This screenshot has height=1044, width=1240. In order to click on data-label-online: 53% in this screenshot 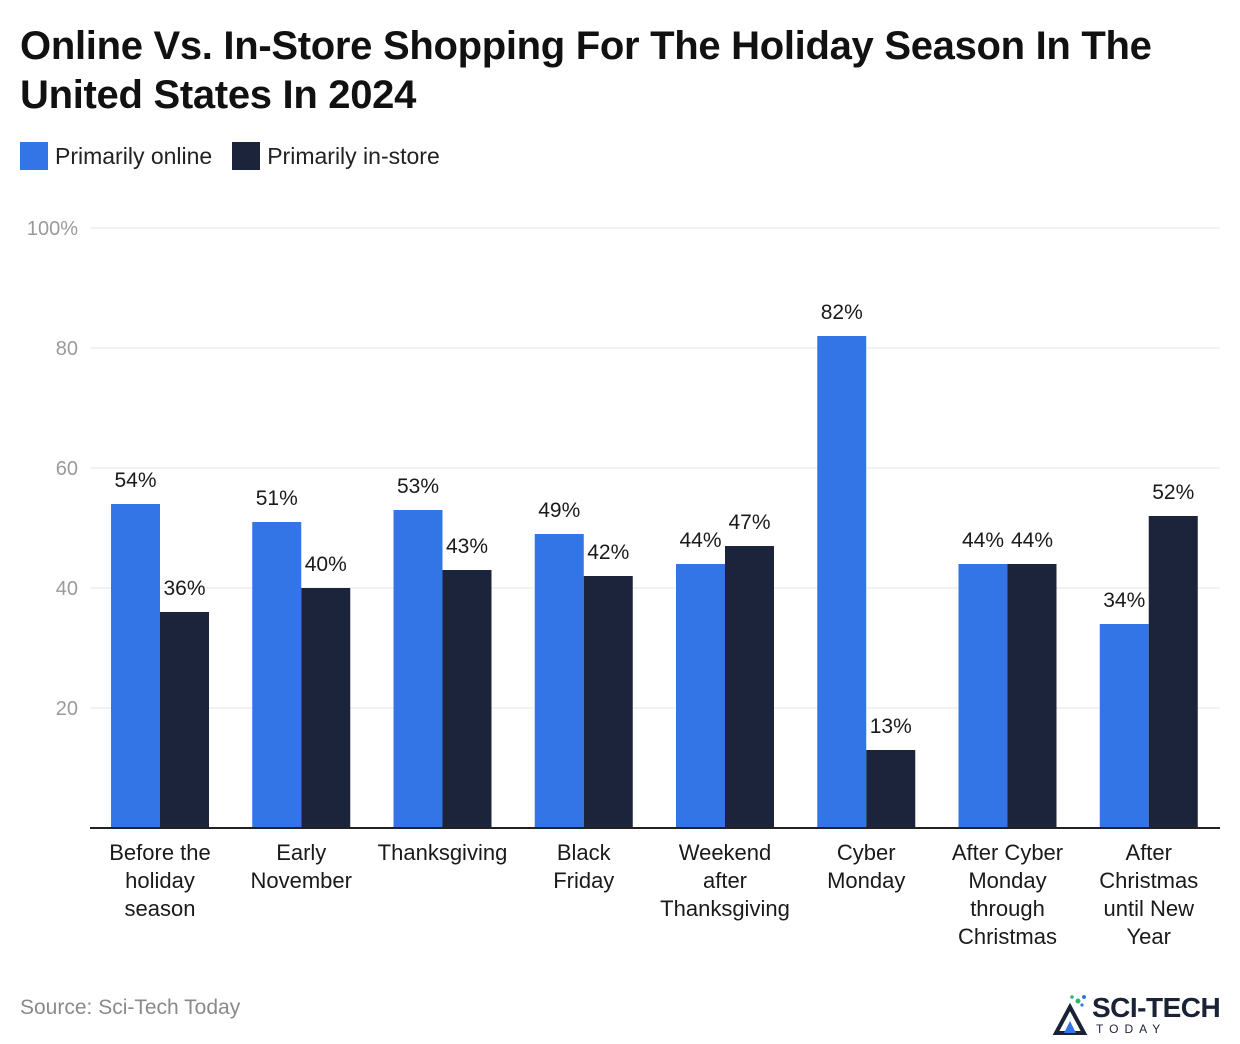, I will do `click(418, 486)`.